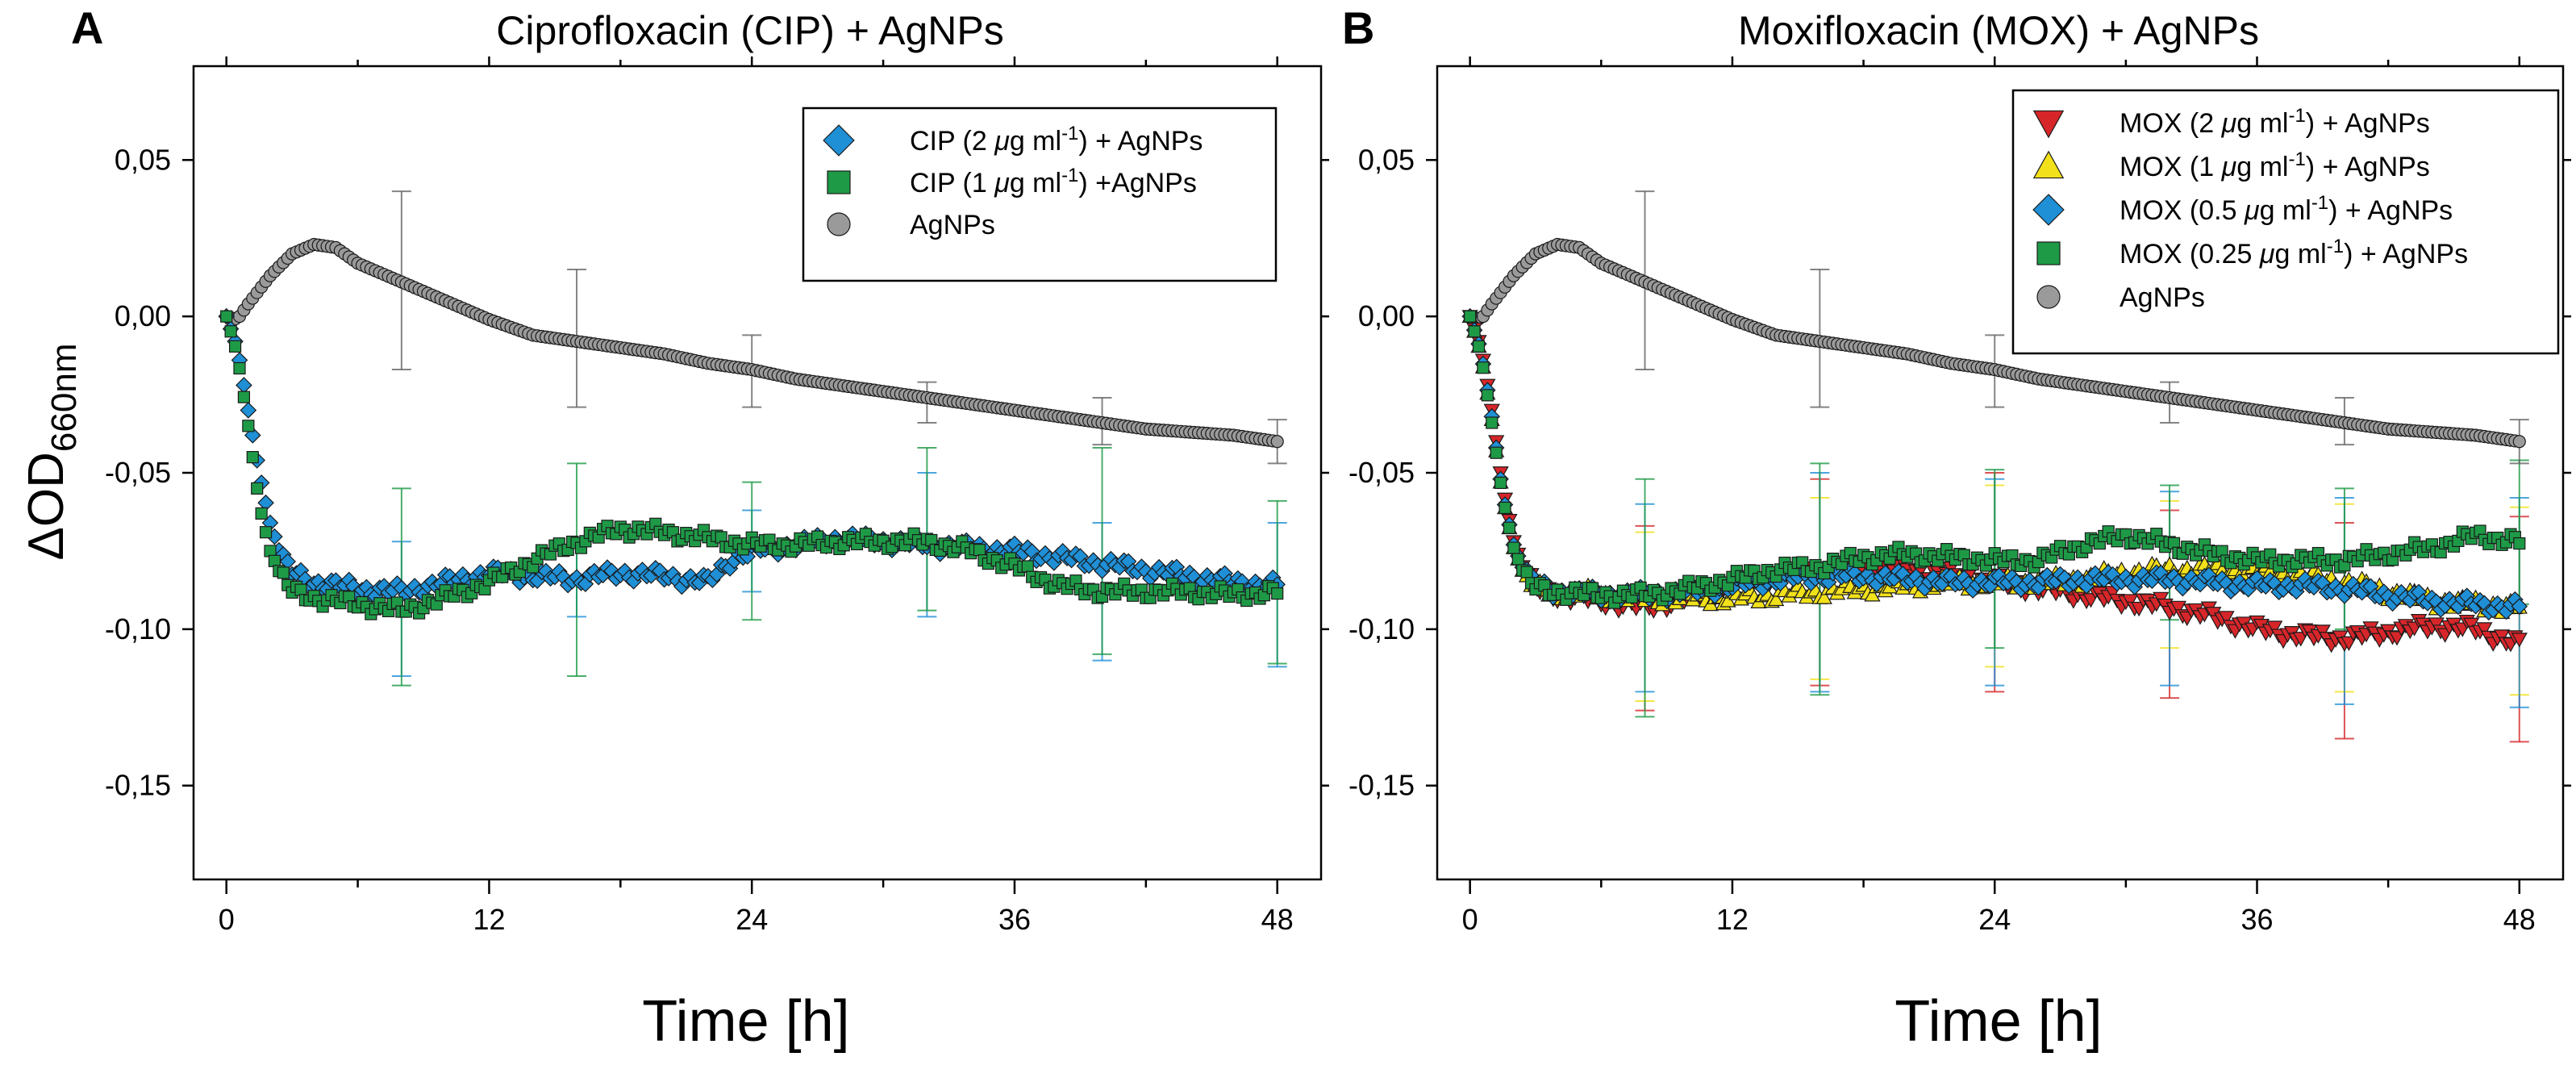  I want to click on y-tick-label: -0,05, so click(1381, 472).